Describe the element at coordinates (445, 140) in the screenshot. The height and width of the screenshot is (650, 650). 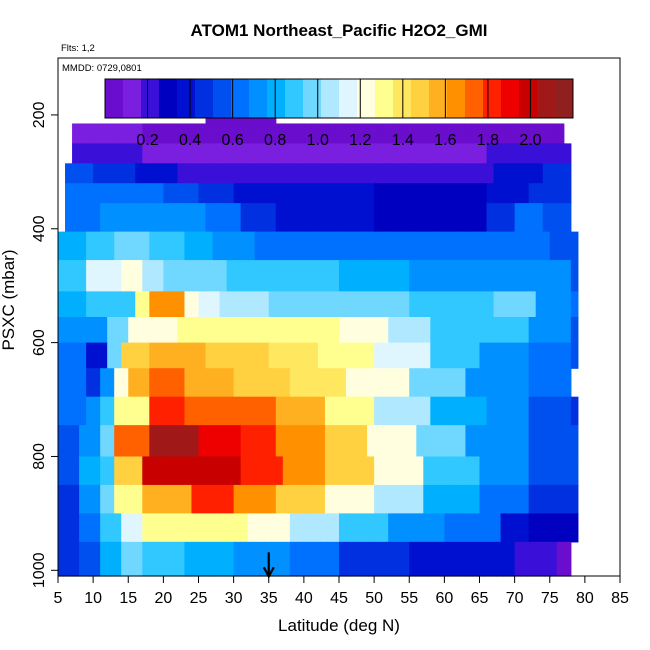
I see `colorbar-tick-label: 1.6` at that location.